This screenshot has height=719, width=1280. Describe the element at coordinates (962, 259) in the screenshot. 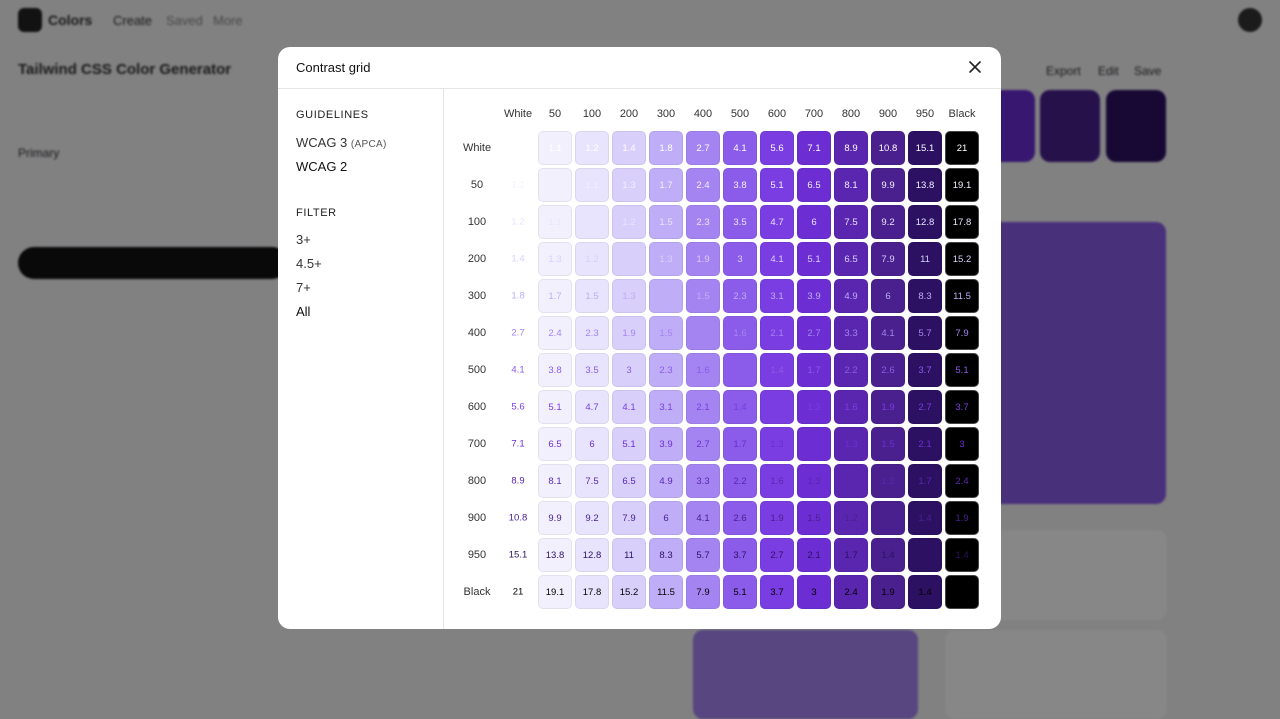

I see `contrast-cell: 15.2` at that location.